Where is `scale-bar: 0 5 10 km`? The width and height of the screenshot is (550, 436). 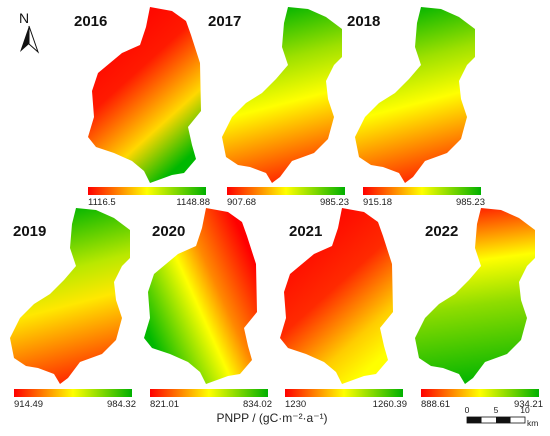
scale-bar: 0 5 10 km is located at coordinates (502, 416).